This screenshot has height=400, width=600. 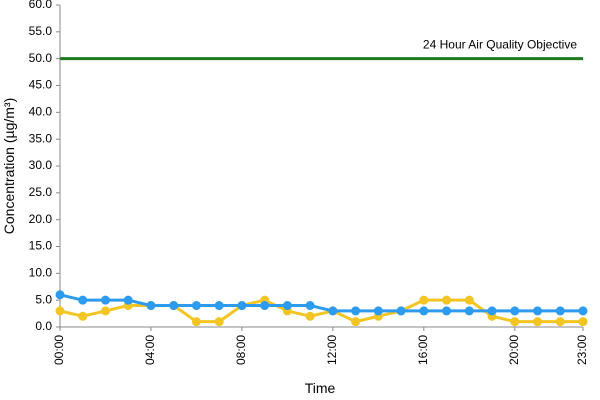 What do you see at coordinates (41, 273) in the screenshot?
I see `y-tick-label: 10.0` at bounding box center [41, 273].